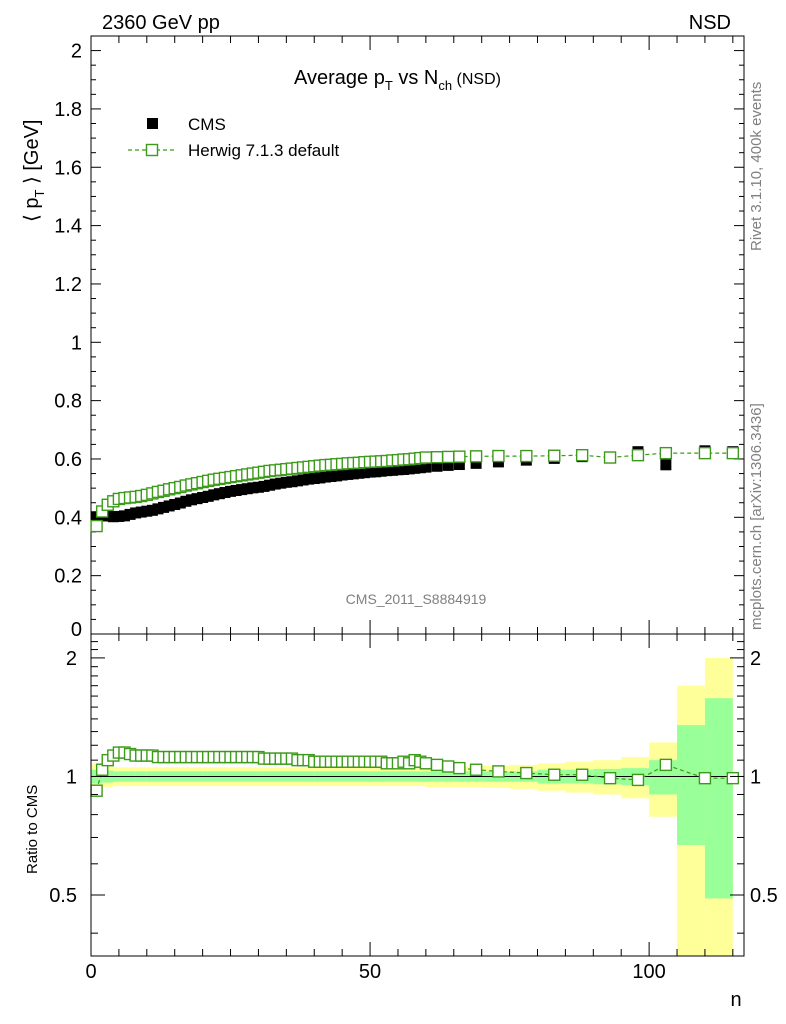 Image resolution: width=786 pixels, height=1024 pixels. I want to click on main-markers, so click(415, 489).